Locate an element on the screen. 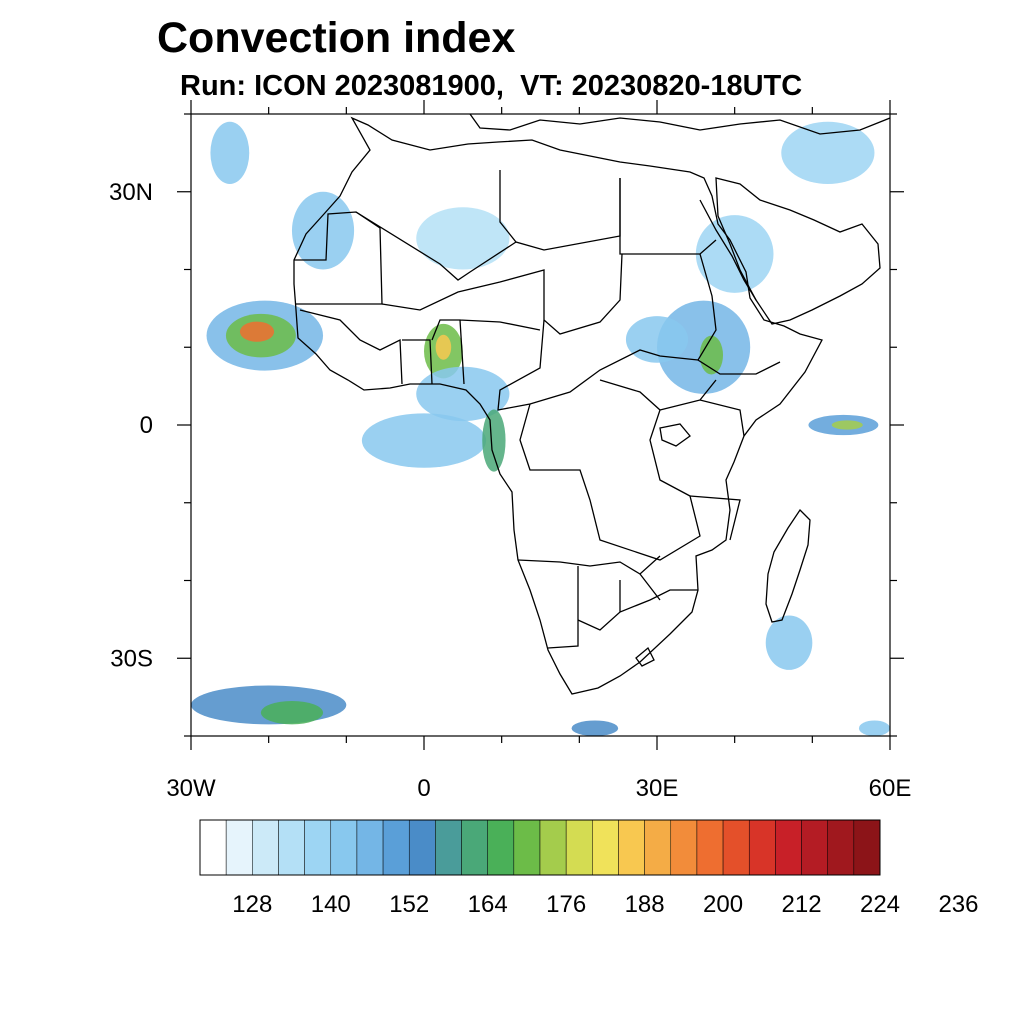  lat-tick-label: 0 is located at coordinates (146, 425).